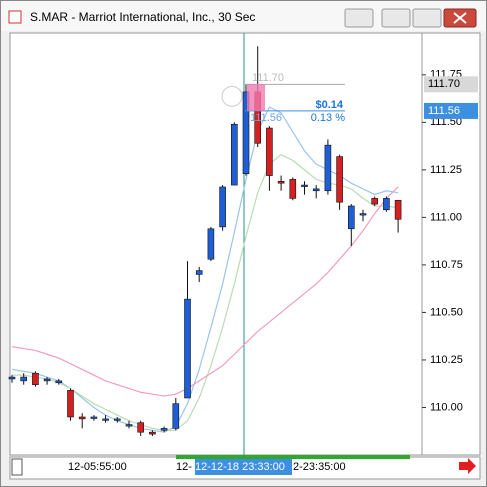 The width and height of the screenshot is (487, 487). What do you see at coordinates (451, 244) in the screenshot?
I see `y-axis-area` at bounding box center [451, 244].